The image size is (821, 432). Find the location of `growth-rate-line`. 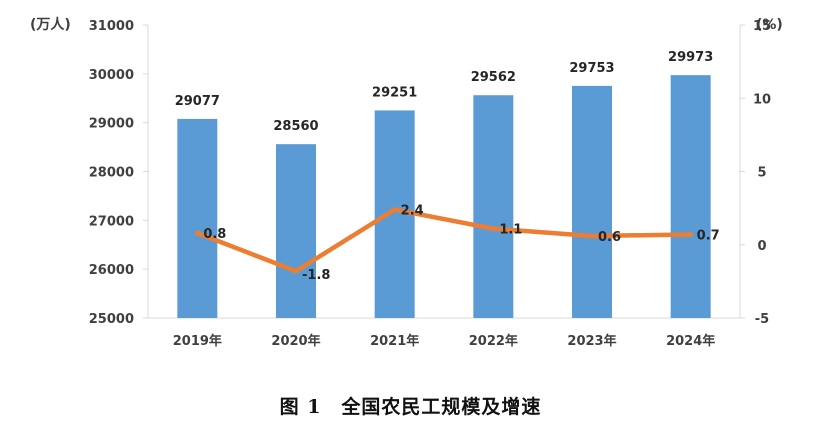

growth-rate-line is located at coordinates (444, 240).